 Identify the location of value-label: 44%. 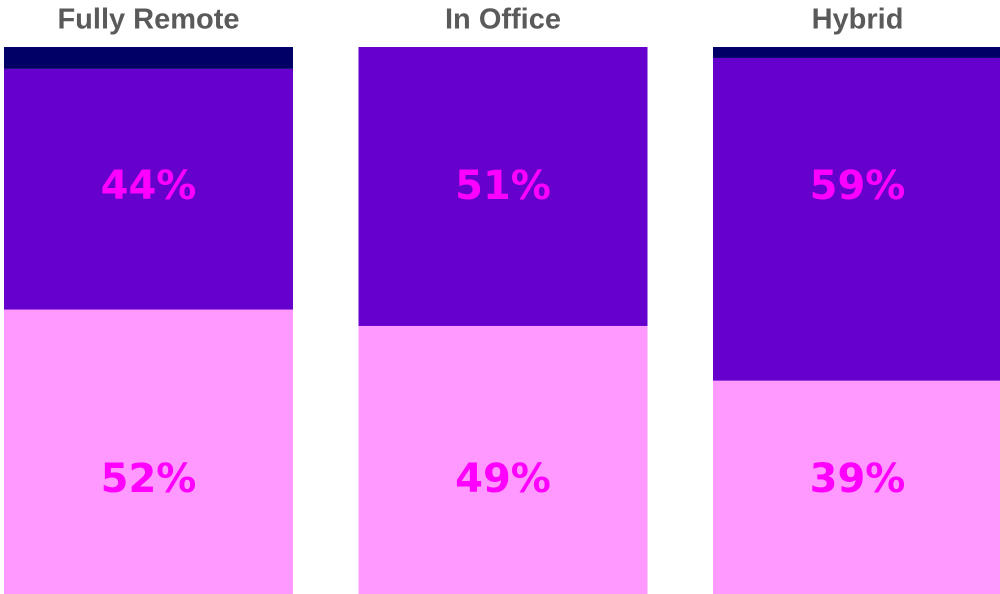
(149, 186).